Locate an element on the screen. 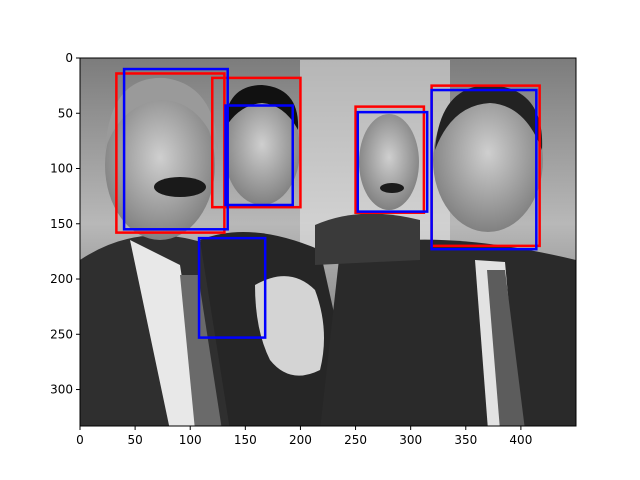 The height and width of the screenshot is (480, 640). y-tick-label: 300 is located at coordinates (61, 390).